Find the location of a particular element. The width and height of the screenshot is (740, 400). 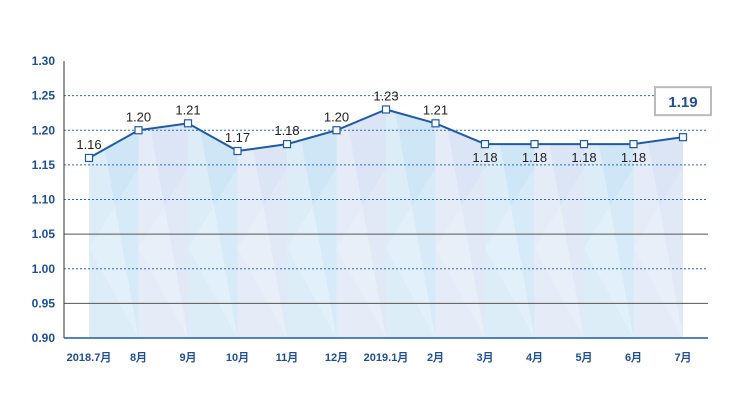

x-tick-label: 9月 is located at coordinates (187, 357).